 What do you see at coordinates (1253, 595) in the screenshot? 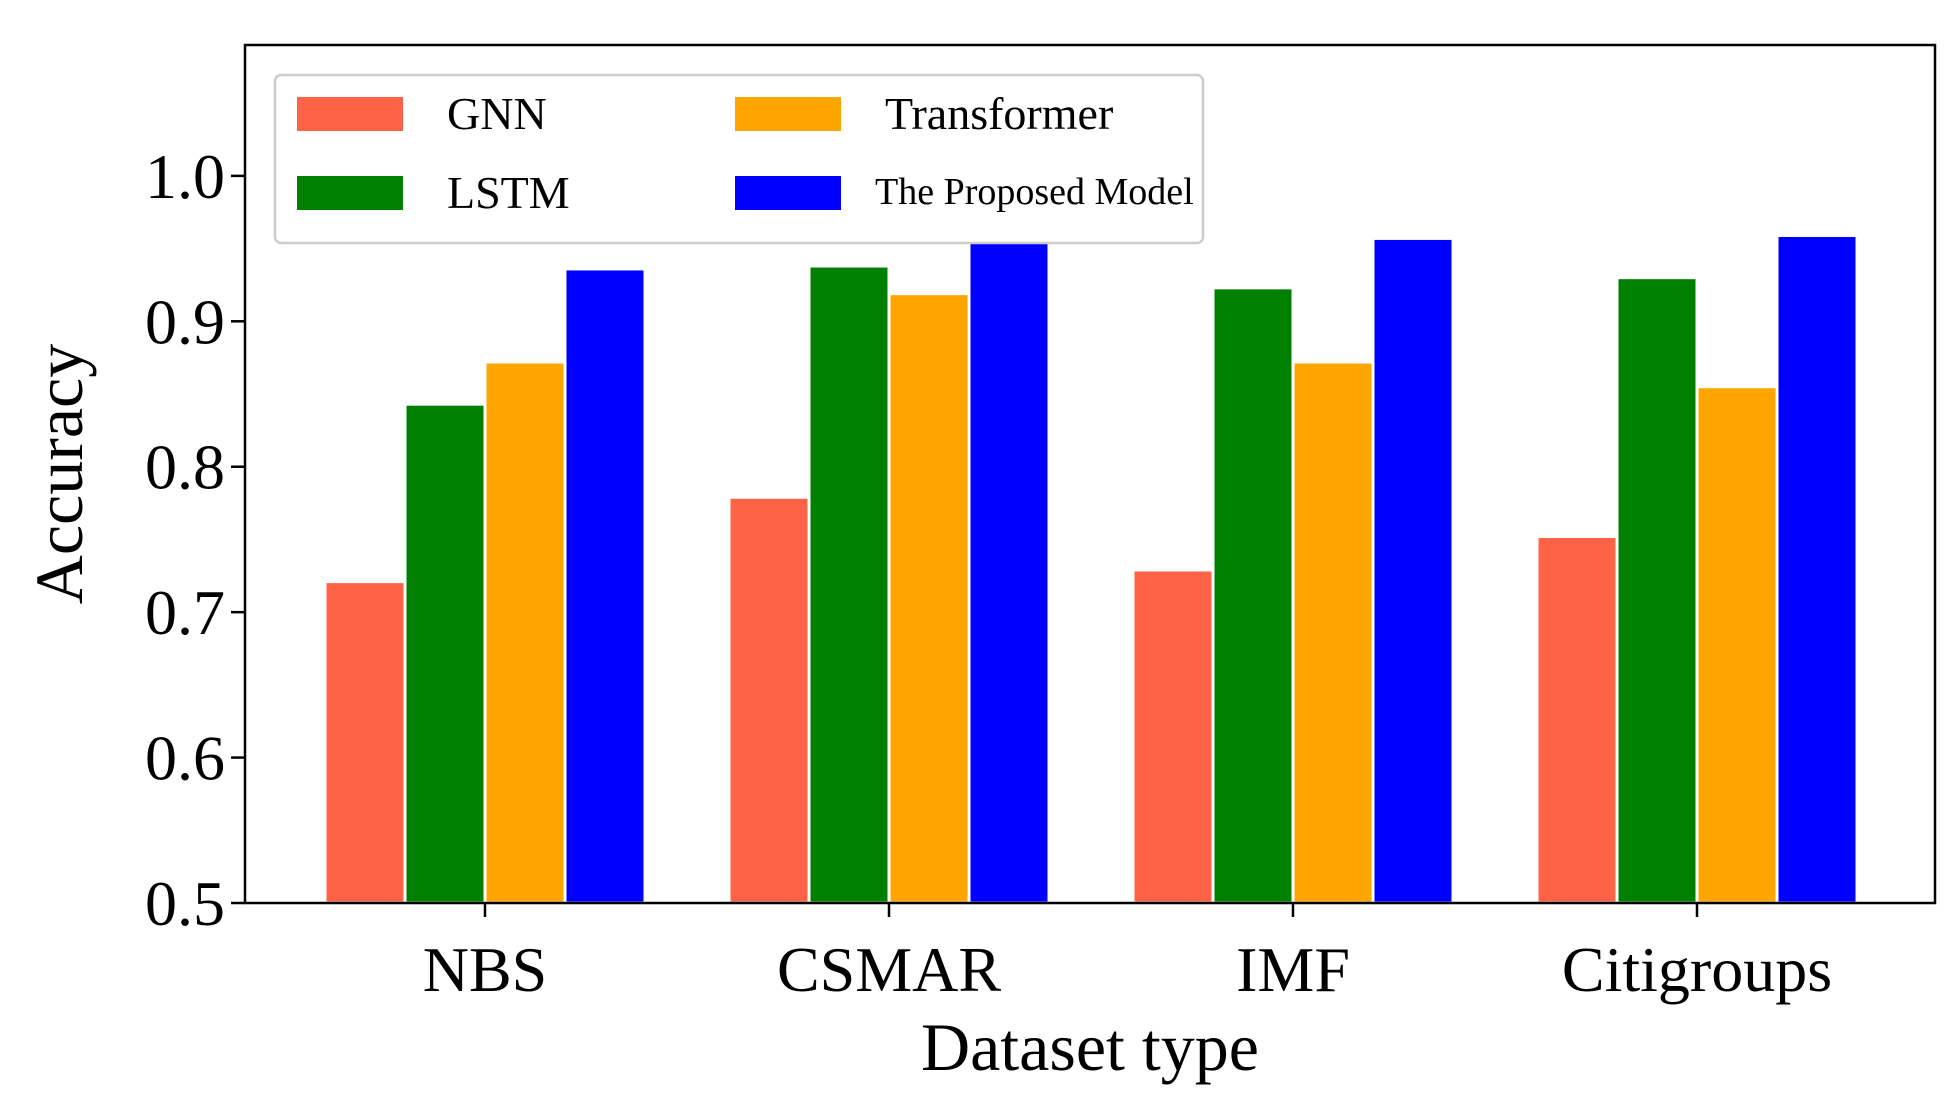
I see `bar-lstm-imf` at bounding box center [1253, 595].